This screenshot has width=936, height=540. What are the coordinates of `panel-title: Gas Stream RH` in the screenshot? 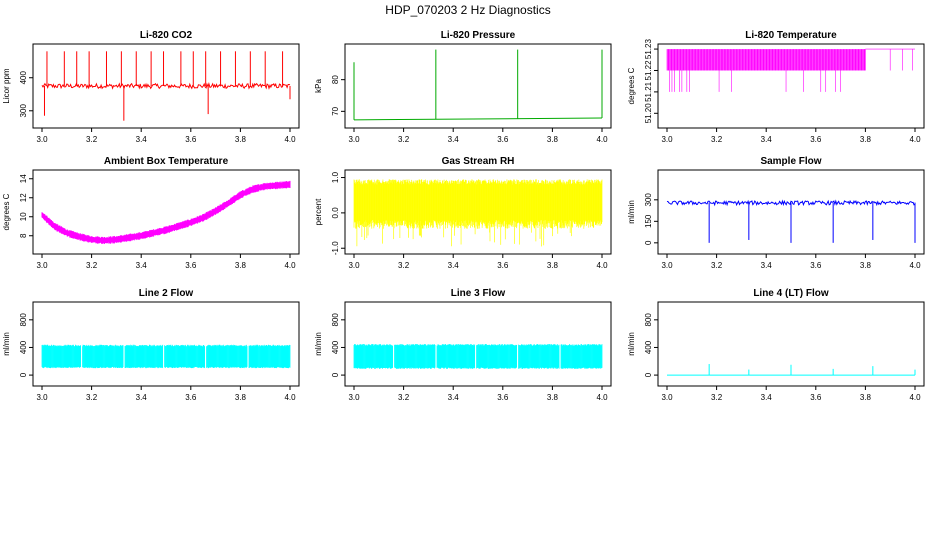 It's located at (478, 161).